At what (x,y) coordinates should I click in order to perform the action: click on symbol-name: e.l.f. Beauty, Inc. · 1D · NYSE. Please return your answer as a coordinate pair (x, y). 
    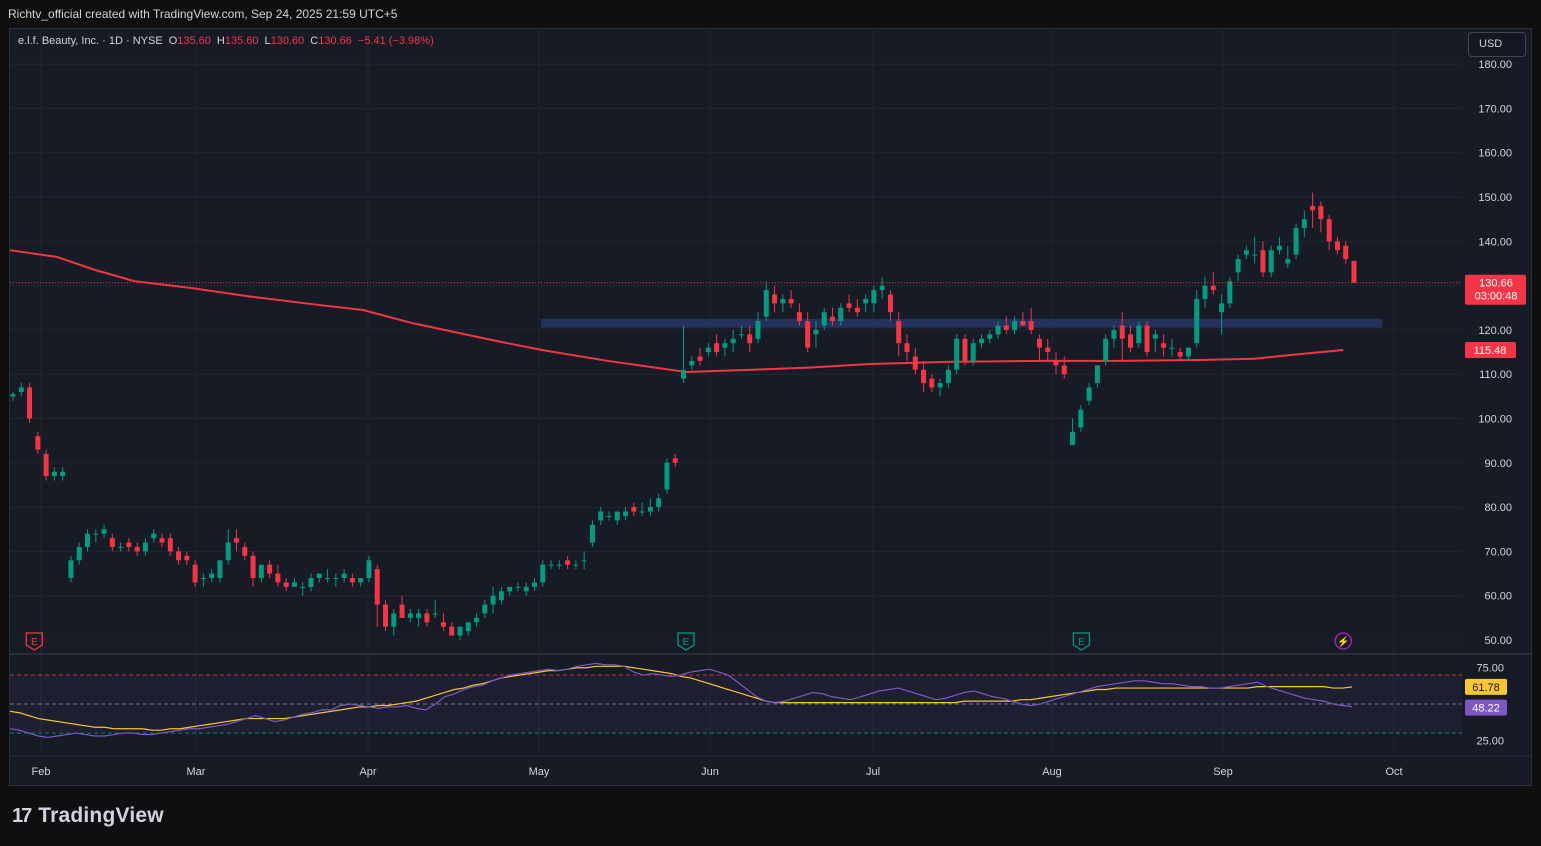
    Looking at the image, I should click on (90, 41).